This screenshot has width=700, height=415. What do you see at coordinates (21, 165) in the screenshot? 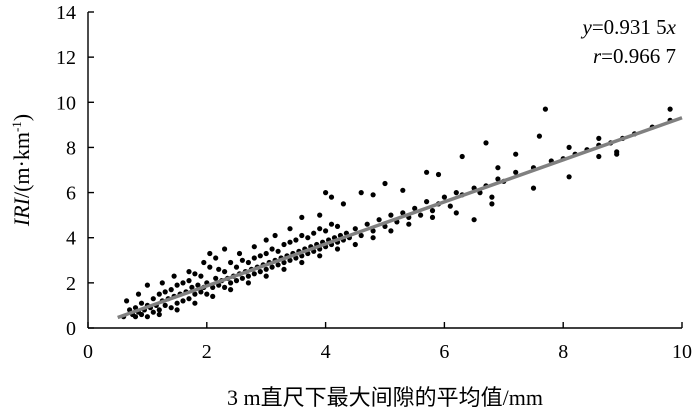
I see `y-axis-title-unit: /(m·km` at bounding box center [21, 165].